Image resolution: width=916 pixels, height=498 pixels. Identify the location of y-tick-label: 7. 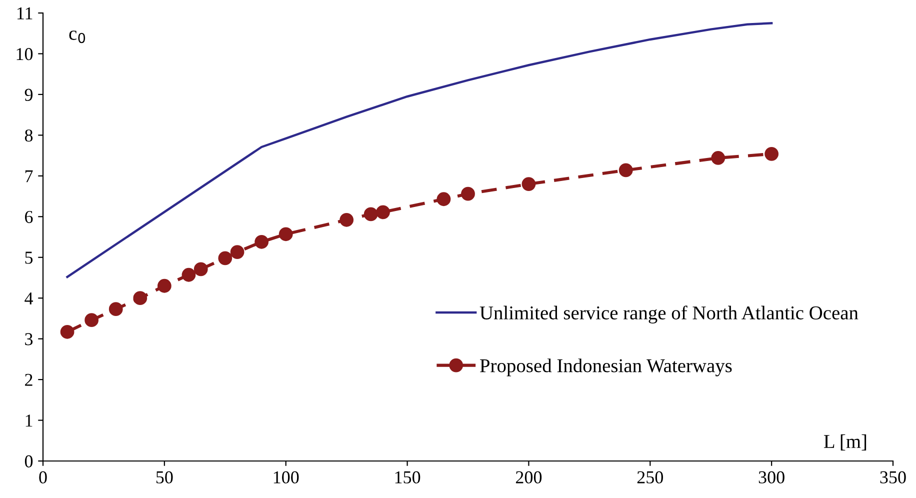
(29, 176).